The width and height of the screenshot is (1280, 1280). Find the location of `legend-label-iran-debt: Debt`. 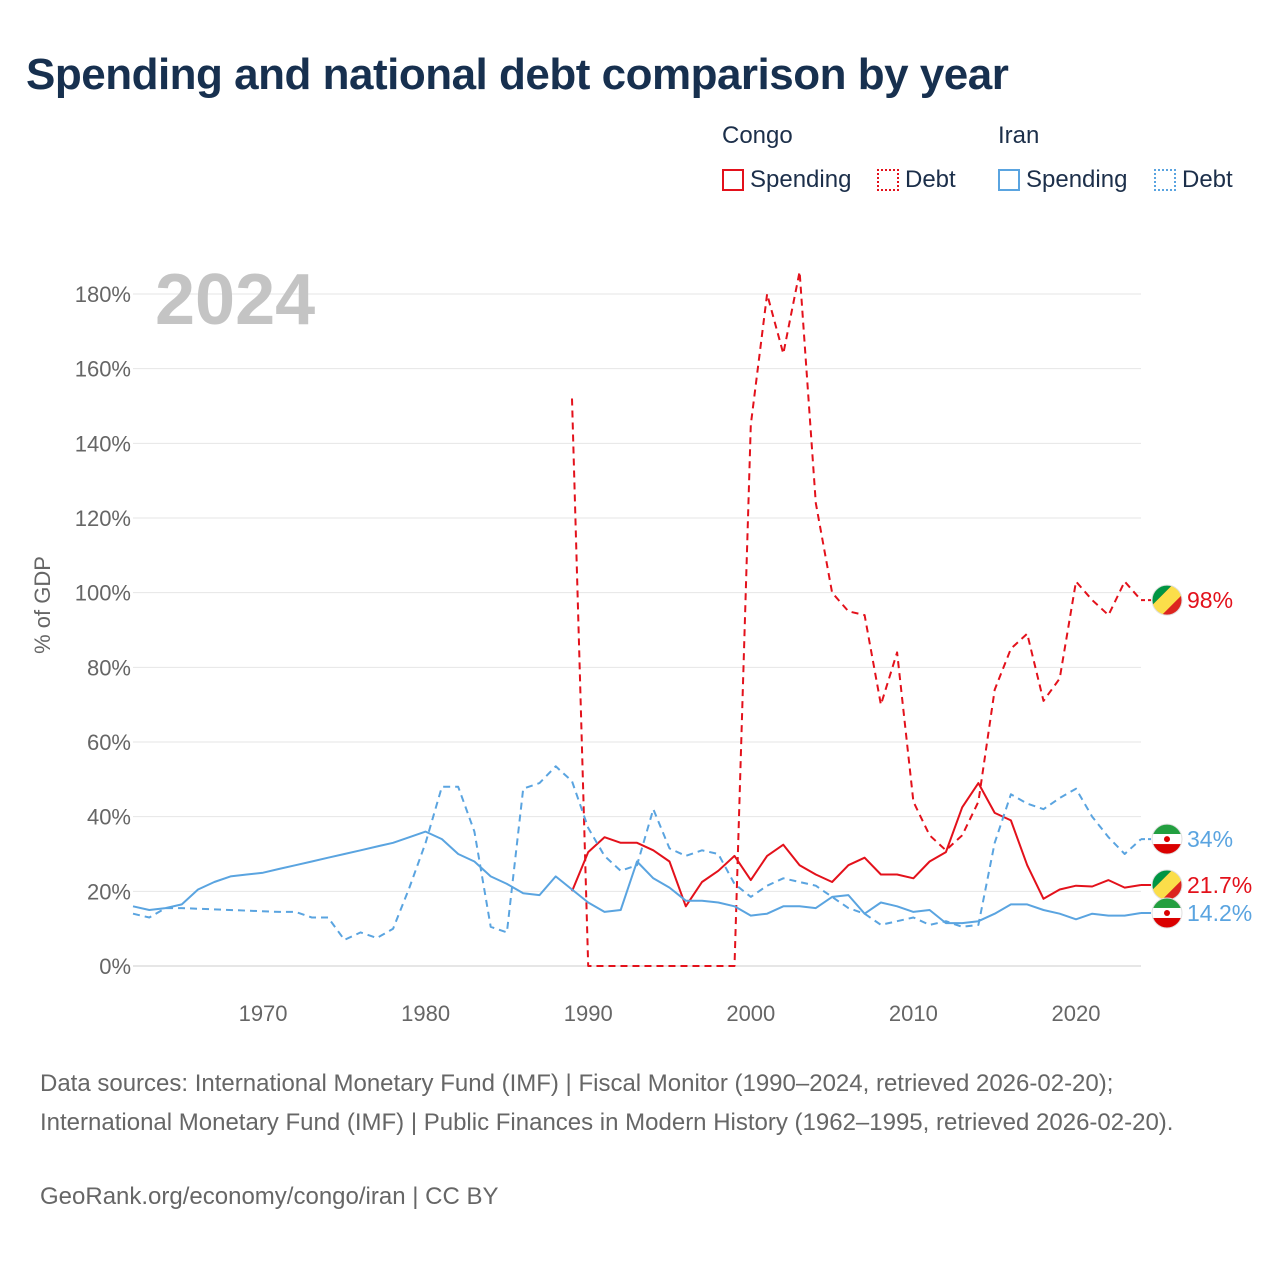

legend-label-iran-debt: Debt is located at coordinates (1207, 179).